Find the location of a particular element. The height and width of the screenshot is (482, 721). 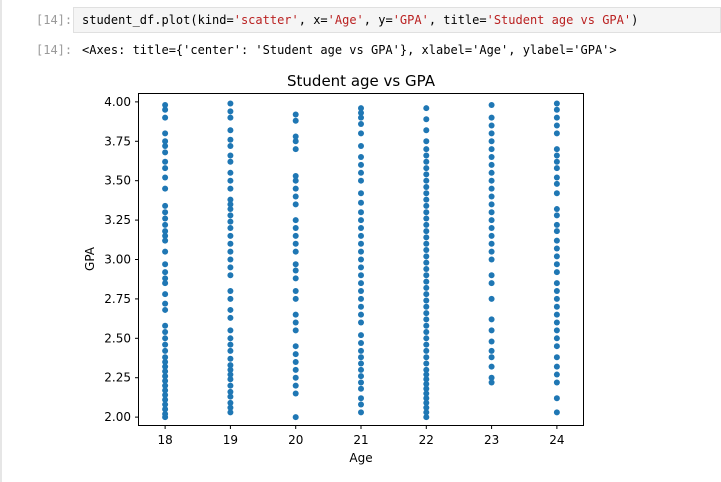

y-axis-label: GPA is located at coordinates (90, 258).